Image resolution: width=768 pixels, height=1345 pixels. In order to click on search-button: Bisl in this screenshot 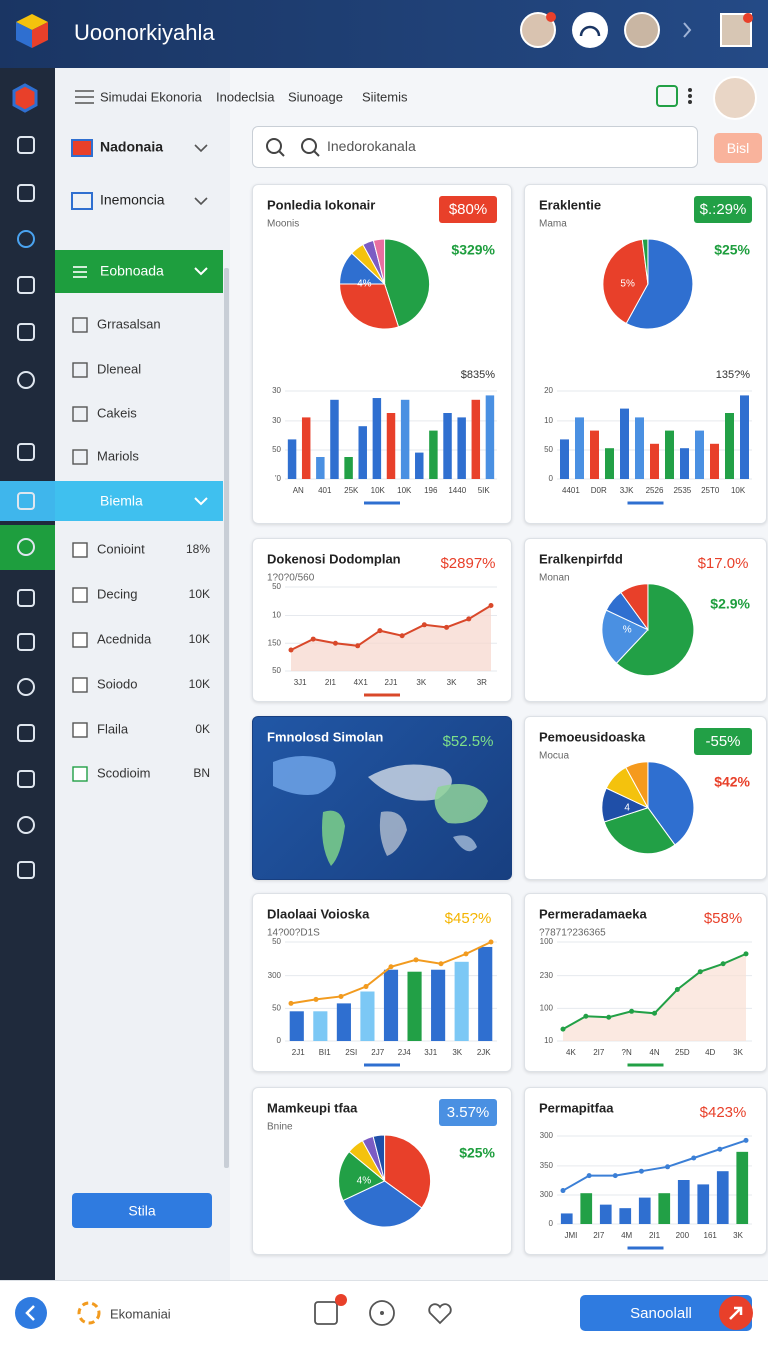, I will do `click(738, 148)`.